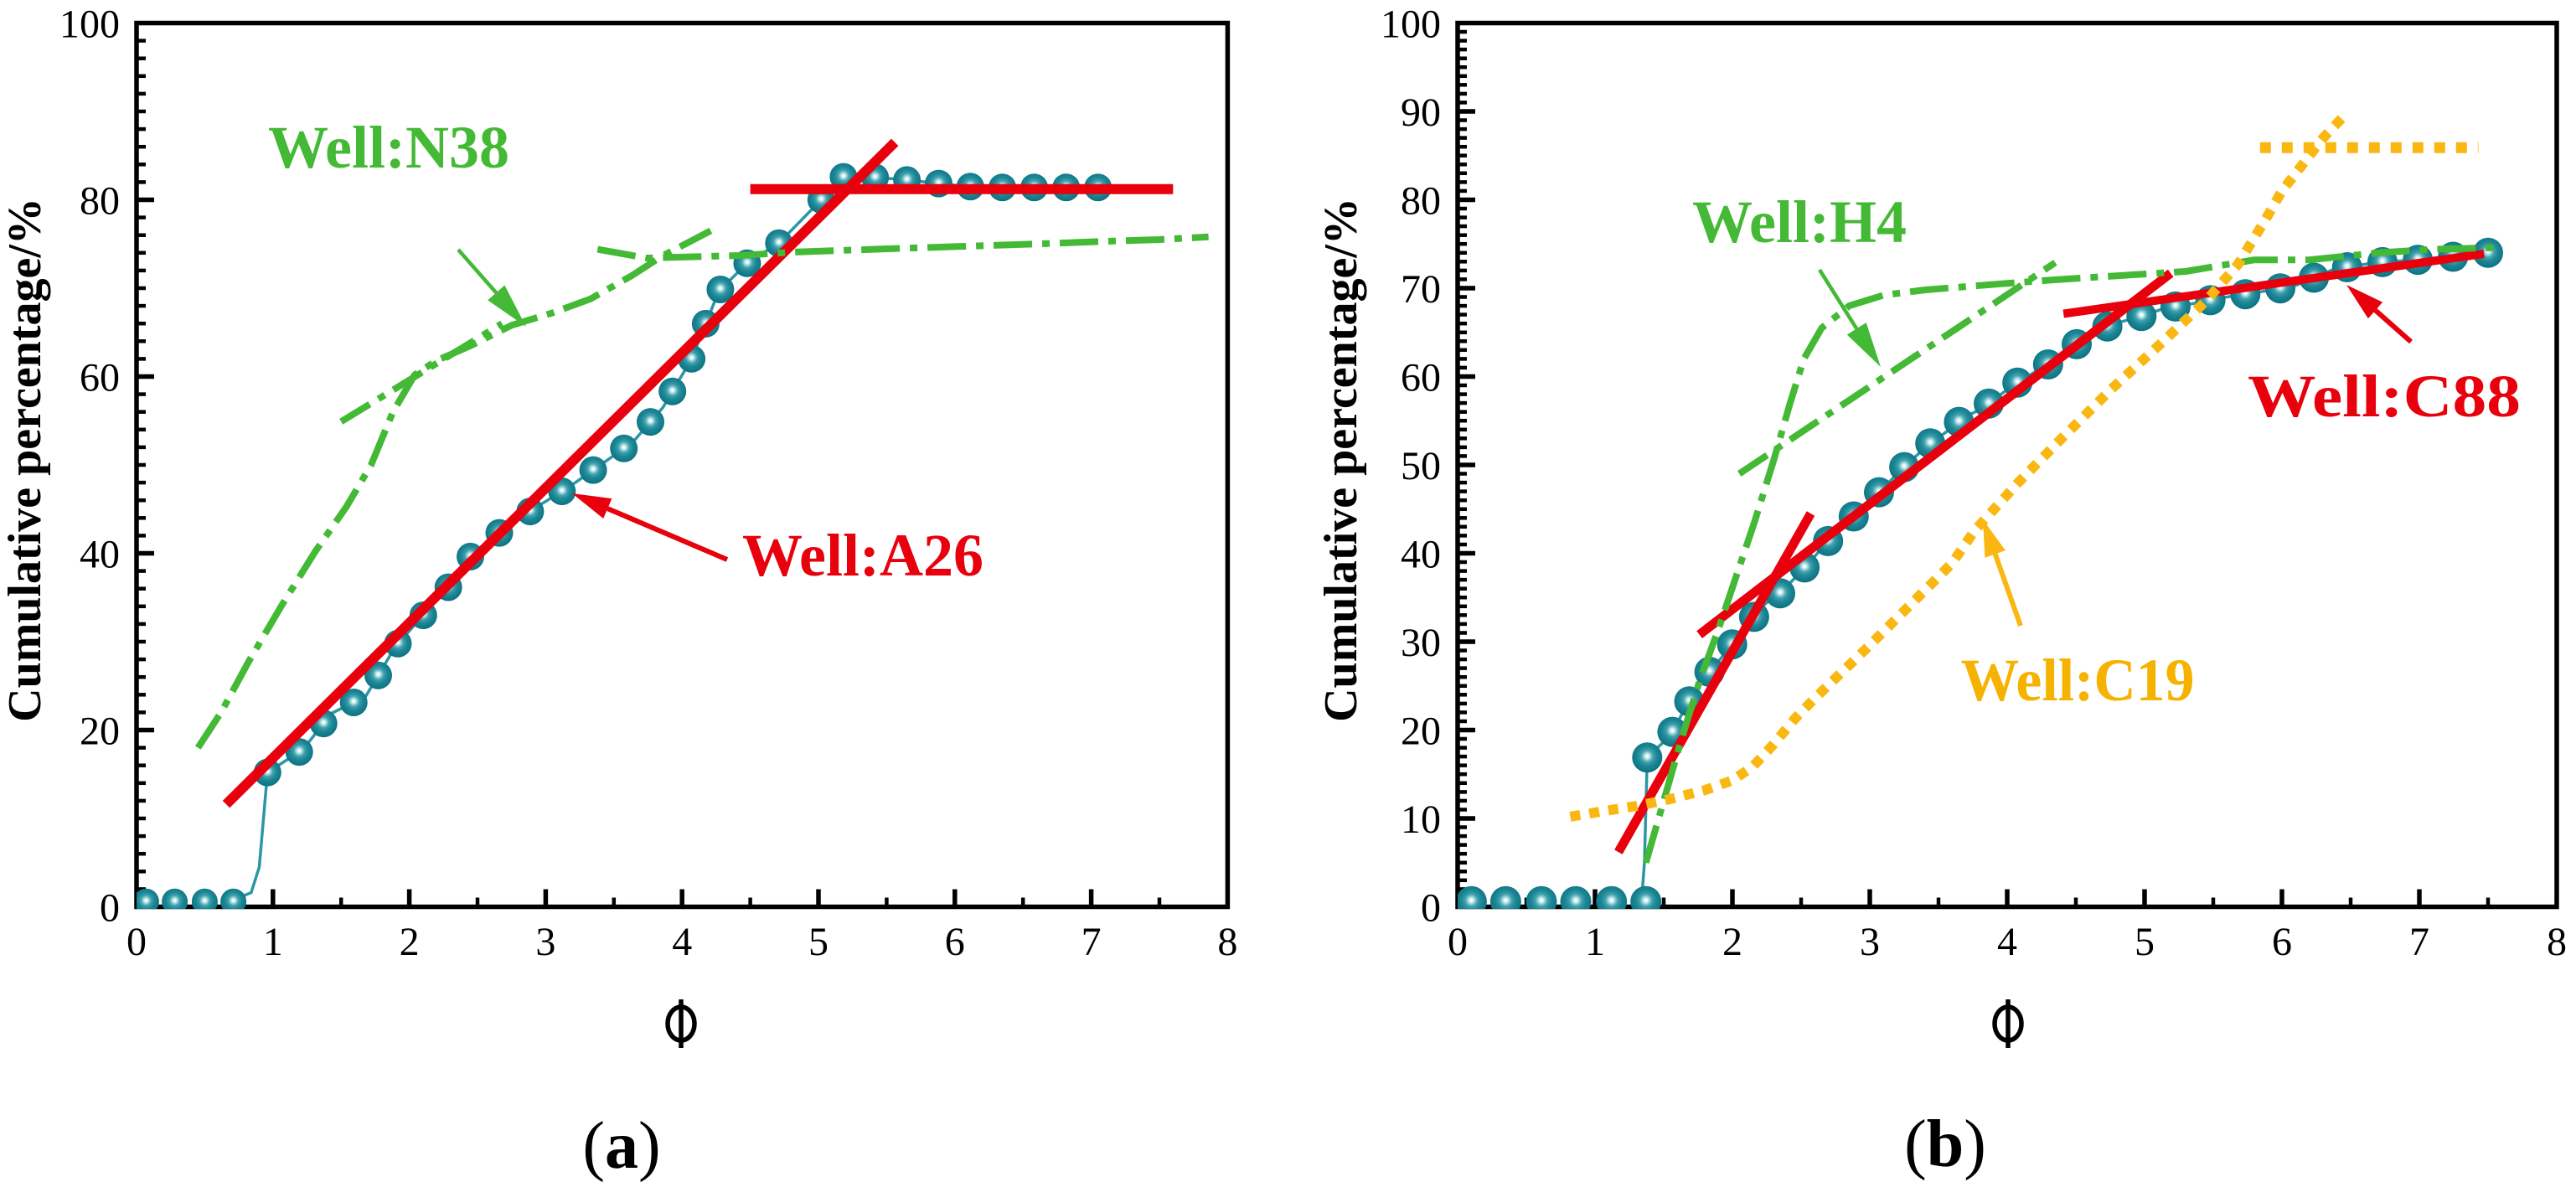  Describe the element at coordinates (1421, 819) in the screenshot. I see `svg-text: 10` at that location.